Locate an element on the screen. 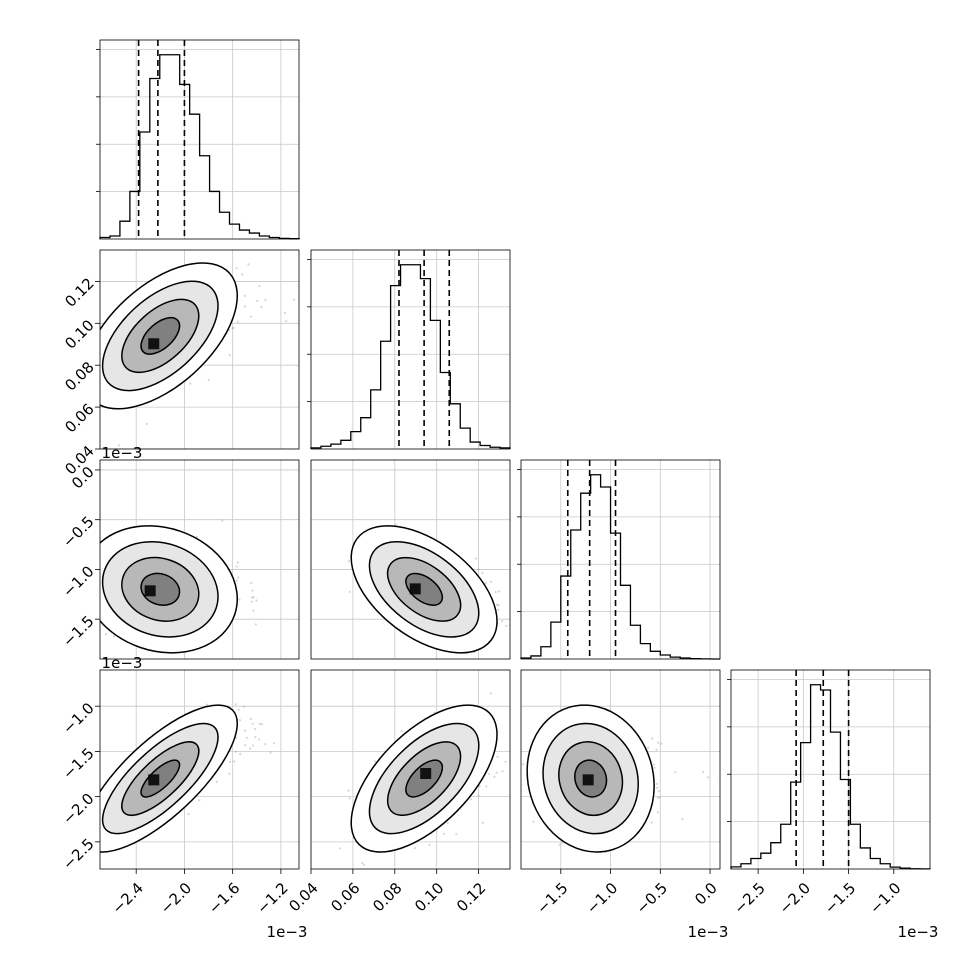  x-tick-label: −2.0 is located at coordinates (795, 898).